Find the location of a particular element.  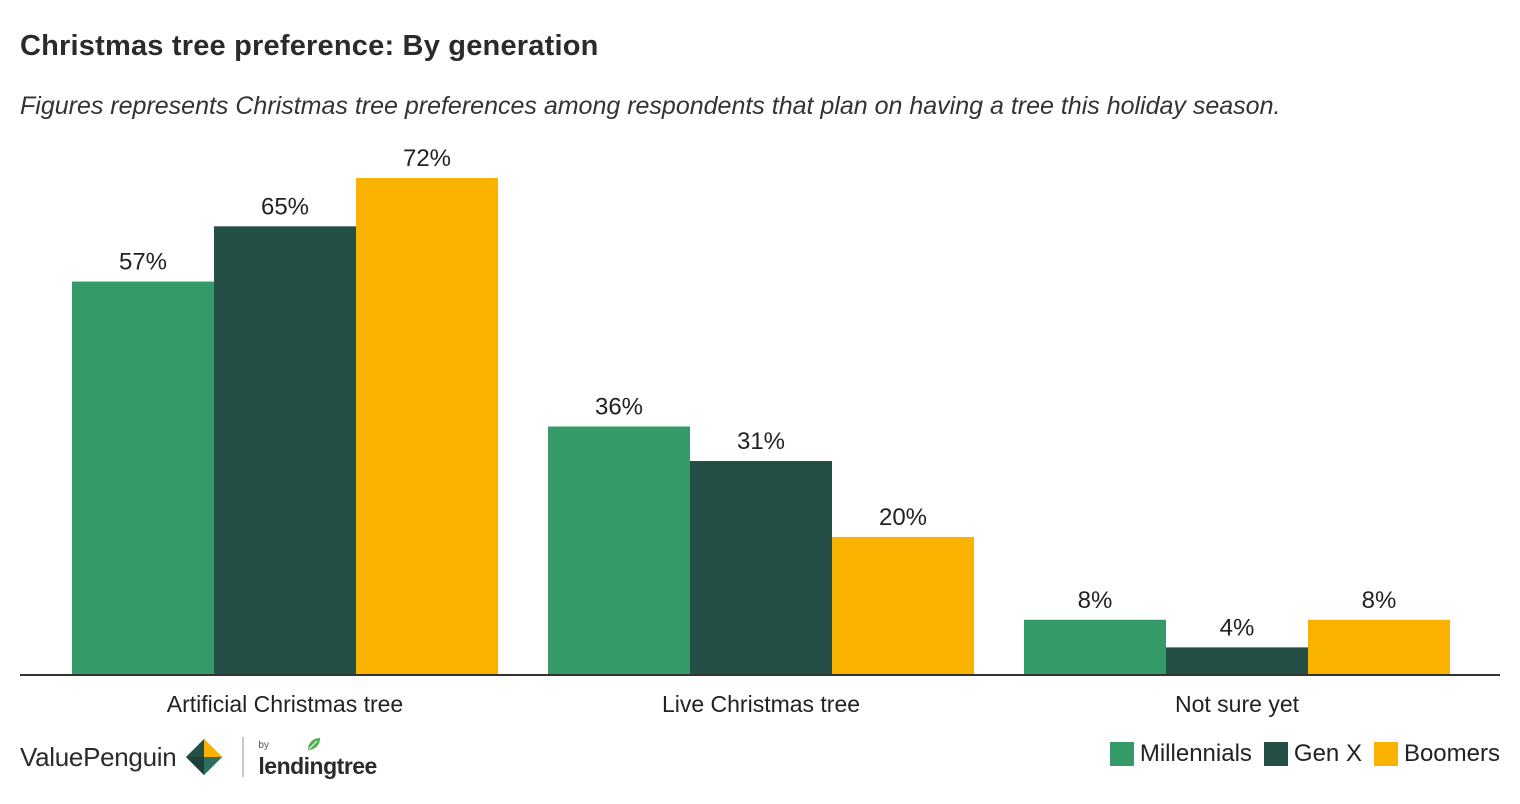

leaf-icon is located at coordinates (314, 744).